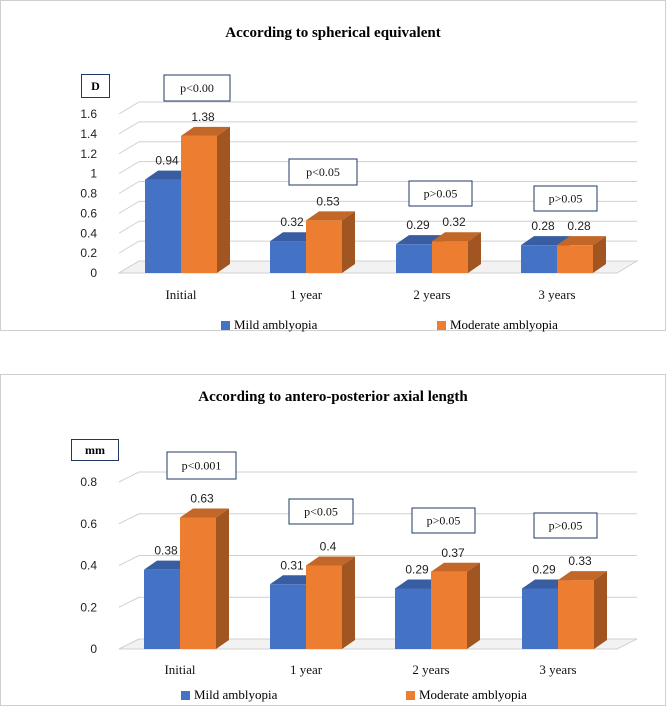 The image size is (669, 708). Describe the element at coordinates (95, 86) in the screenshot. I see `unit-label: D` at that location.